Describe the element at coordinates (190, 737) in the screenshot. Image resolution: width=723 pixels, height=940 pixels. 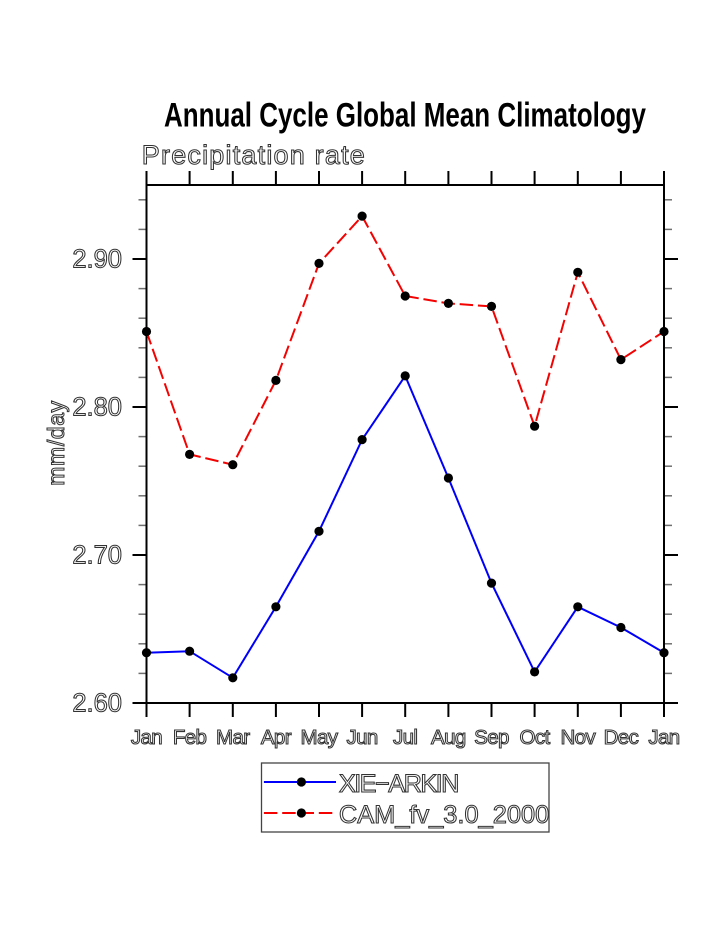
I see `svg-text: Feb` at that location.